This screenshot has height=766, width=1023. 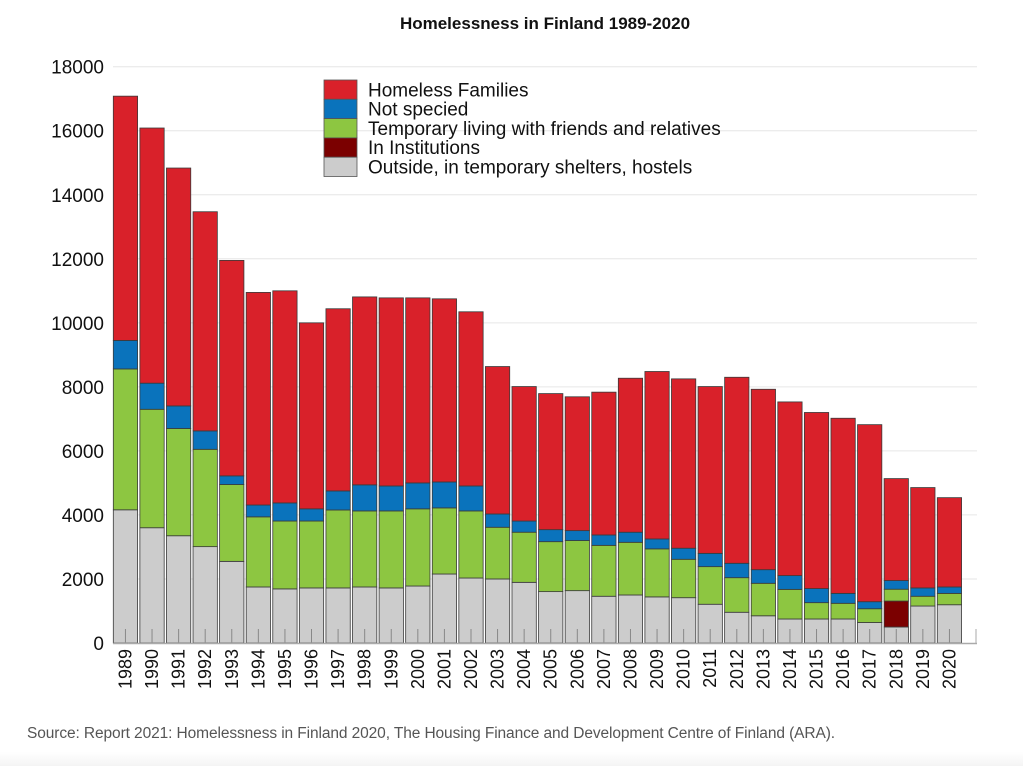 I want to click on bar-stack-2005, so click(x=551, y=518).